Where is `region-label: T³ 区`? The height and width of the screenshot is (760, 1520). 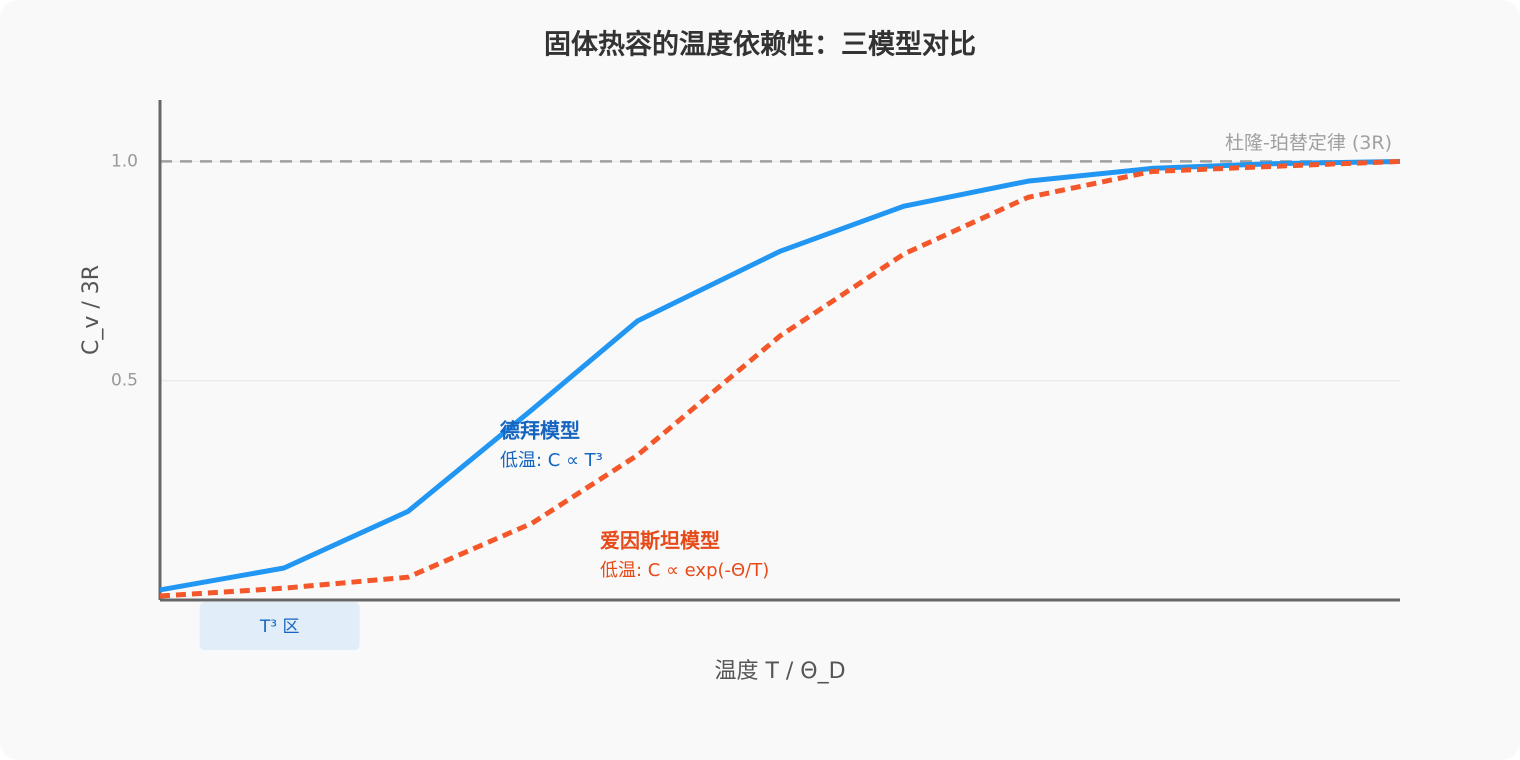
region-label: T³ 区 is located at coordinates (279, 627).